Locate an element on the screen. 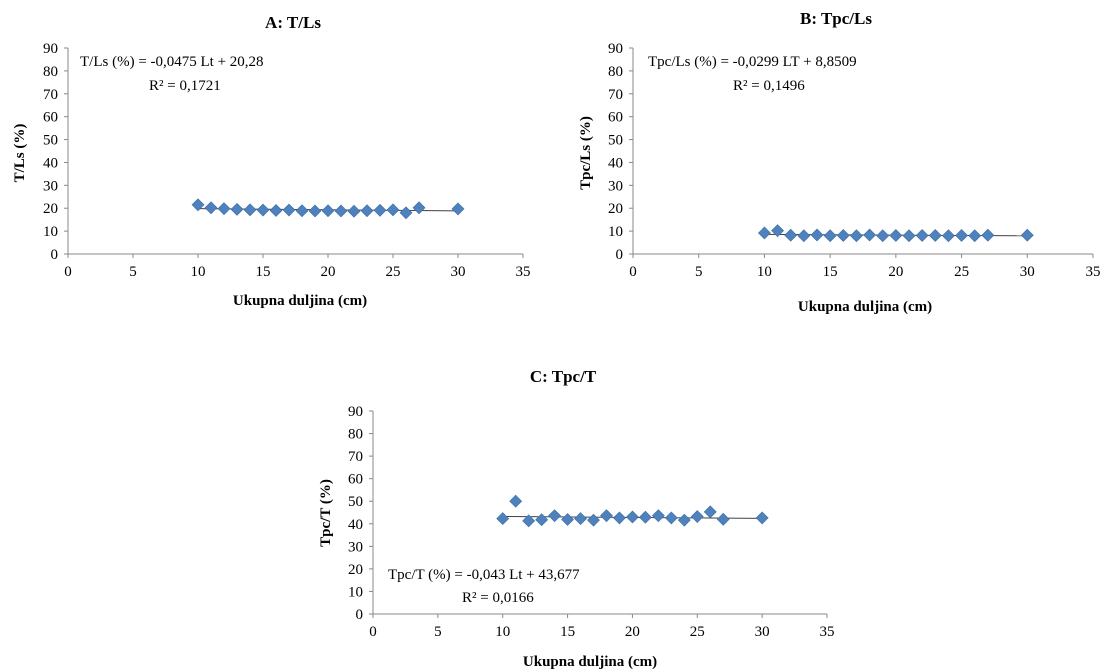  x-tick-label: 15 is located at coordinates (830, 272).